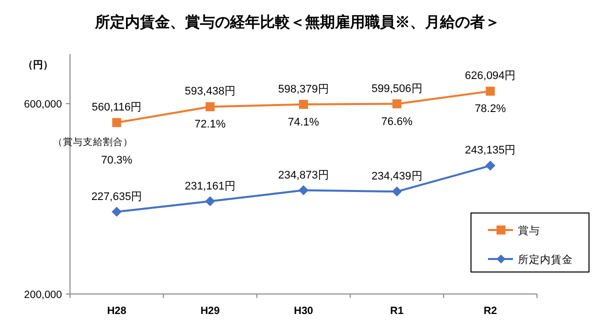 This screenshot has width=595, height=321. What do you see at coordinates (397, 88) in the screenshot?
I see `data-label: 599,506円` at bounding box center [397, 88].